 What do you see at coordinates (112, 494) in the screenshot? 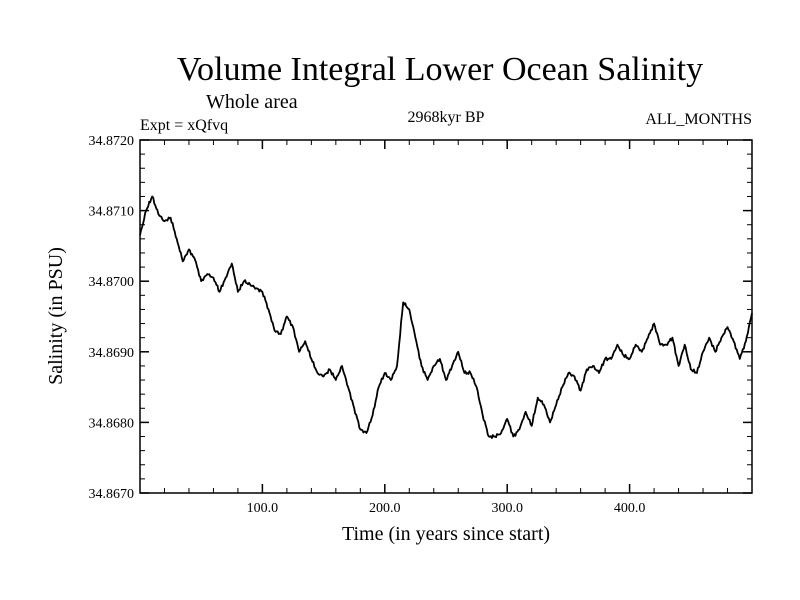
I see `y-tick-label: 34.8670` at bounding box center [112, 494].